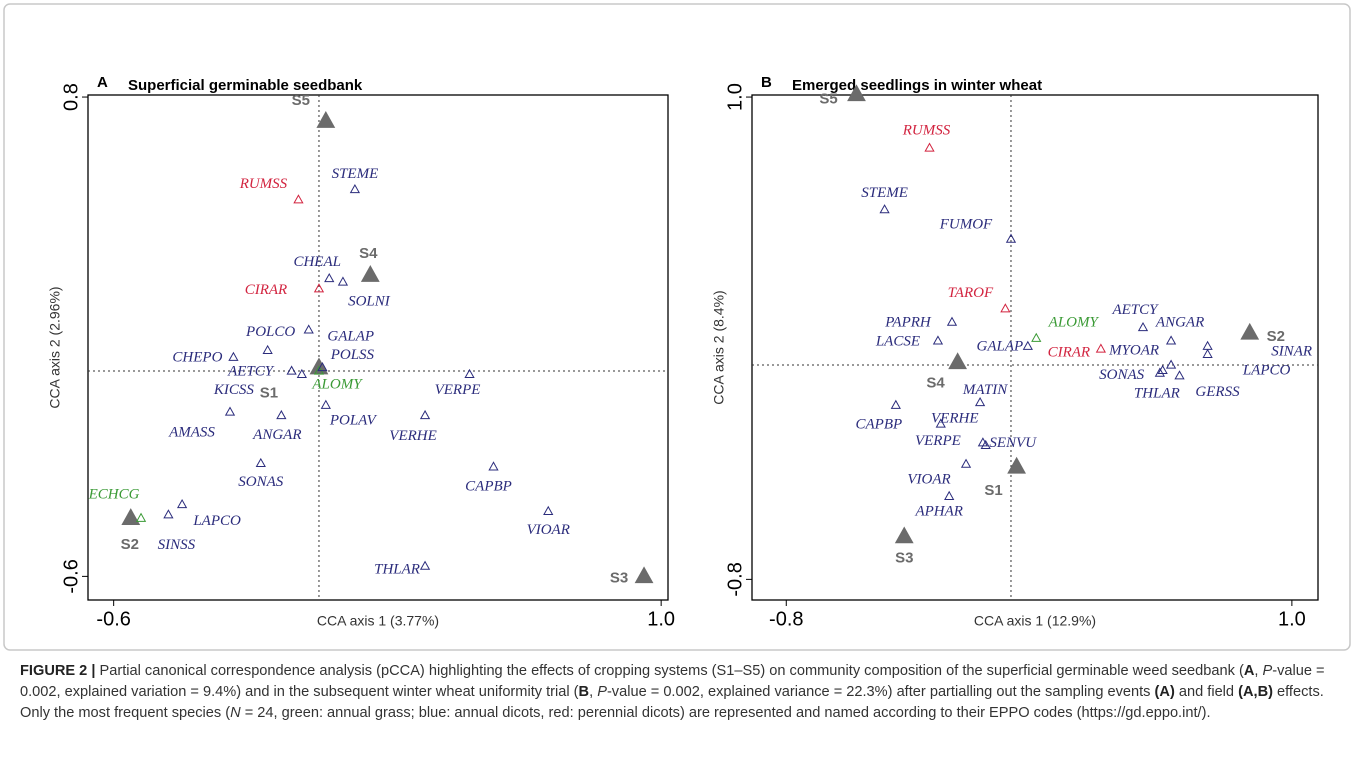  I want to click on species-label: SINSS, so click(177, 545).